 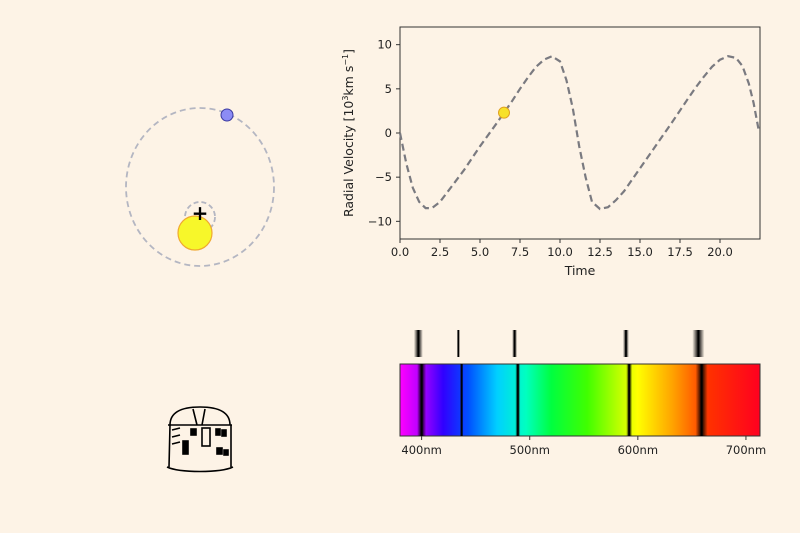 I want to click on y-axis-label-sup1: 3, so click(x=345, y=98).